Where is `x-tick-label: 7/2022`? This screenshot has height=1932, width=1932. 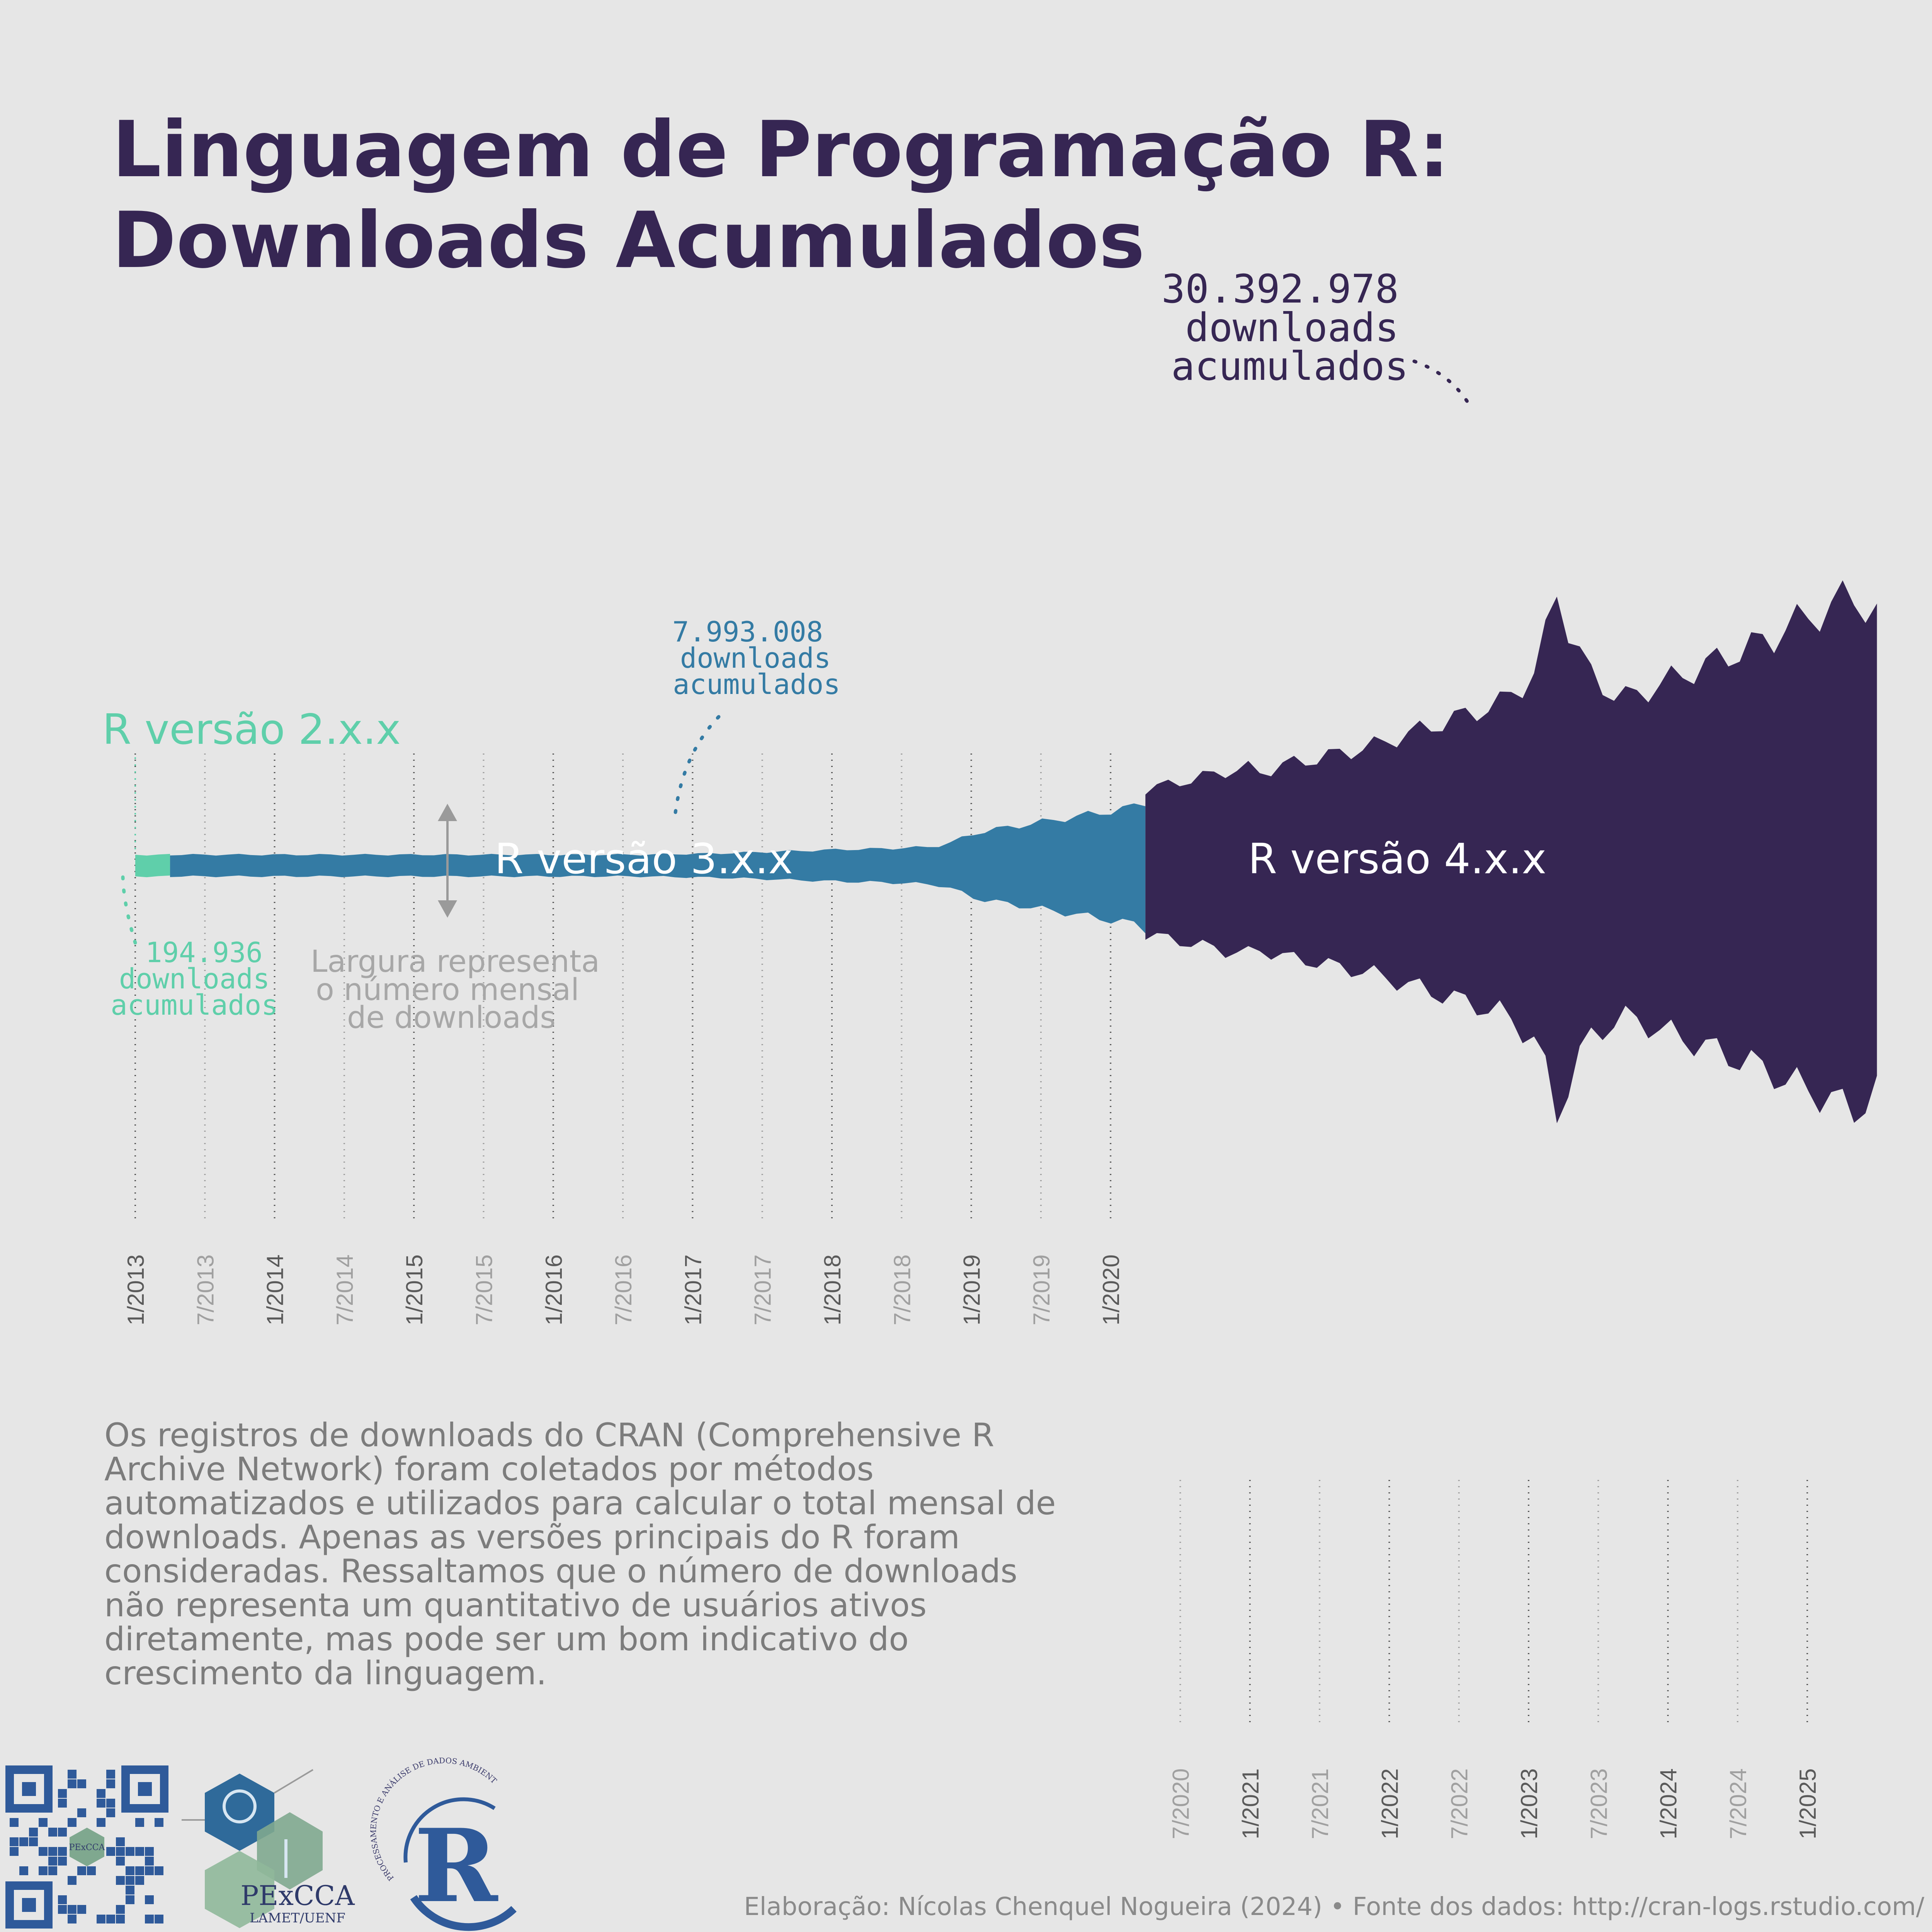 x-tick-label: 7/2022 is located at coordinates (1460, 1803).